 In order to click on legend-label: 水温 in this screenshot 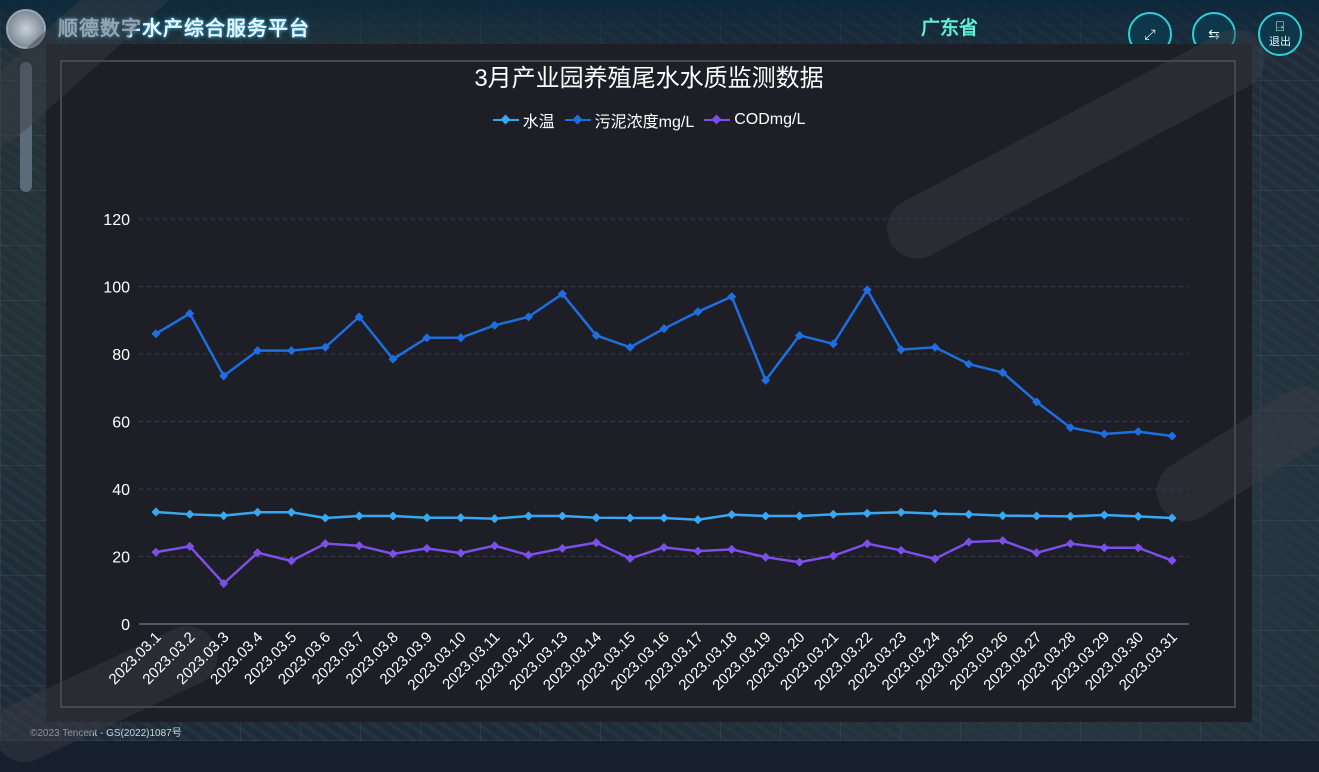, I will do `click(538, 122)`.